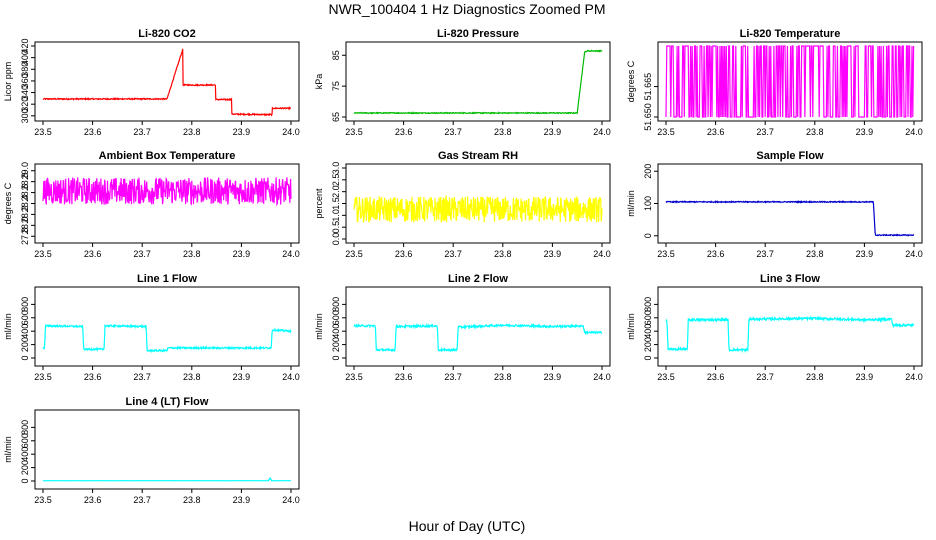  Describe the element at coordinates (25, 204) in the screenshot. I see `y-tick-label: 28.4` at that location.